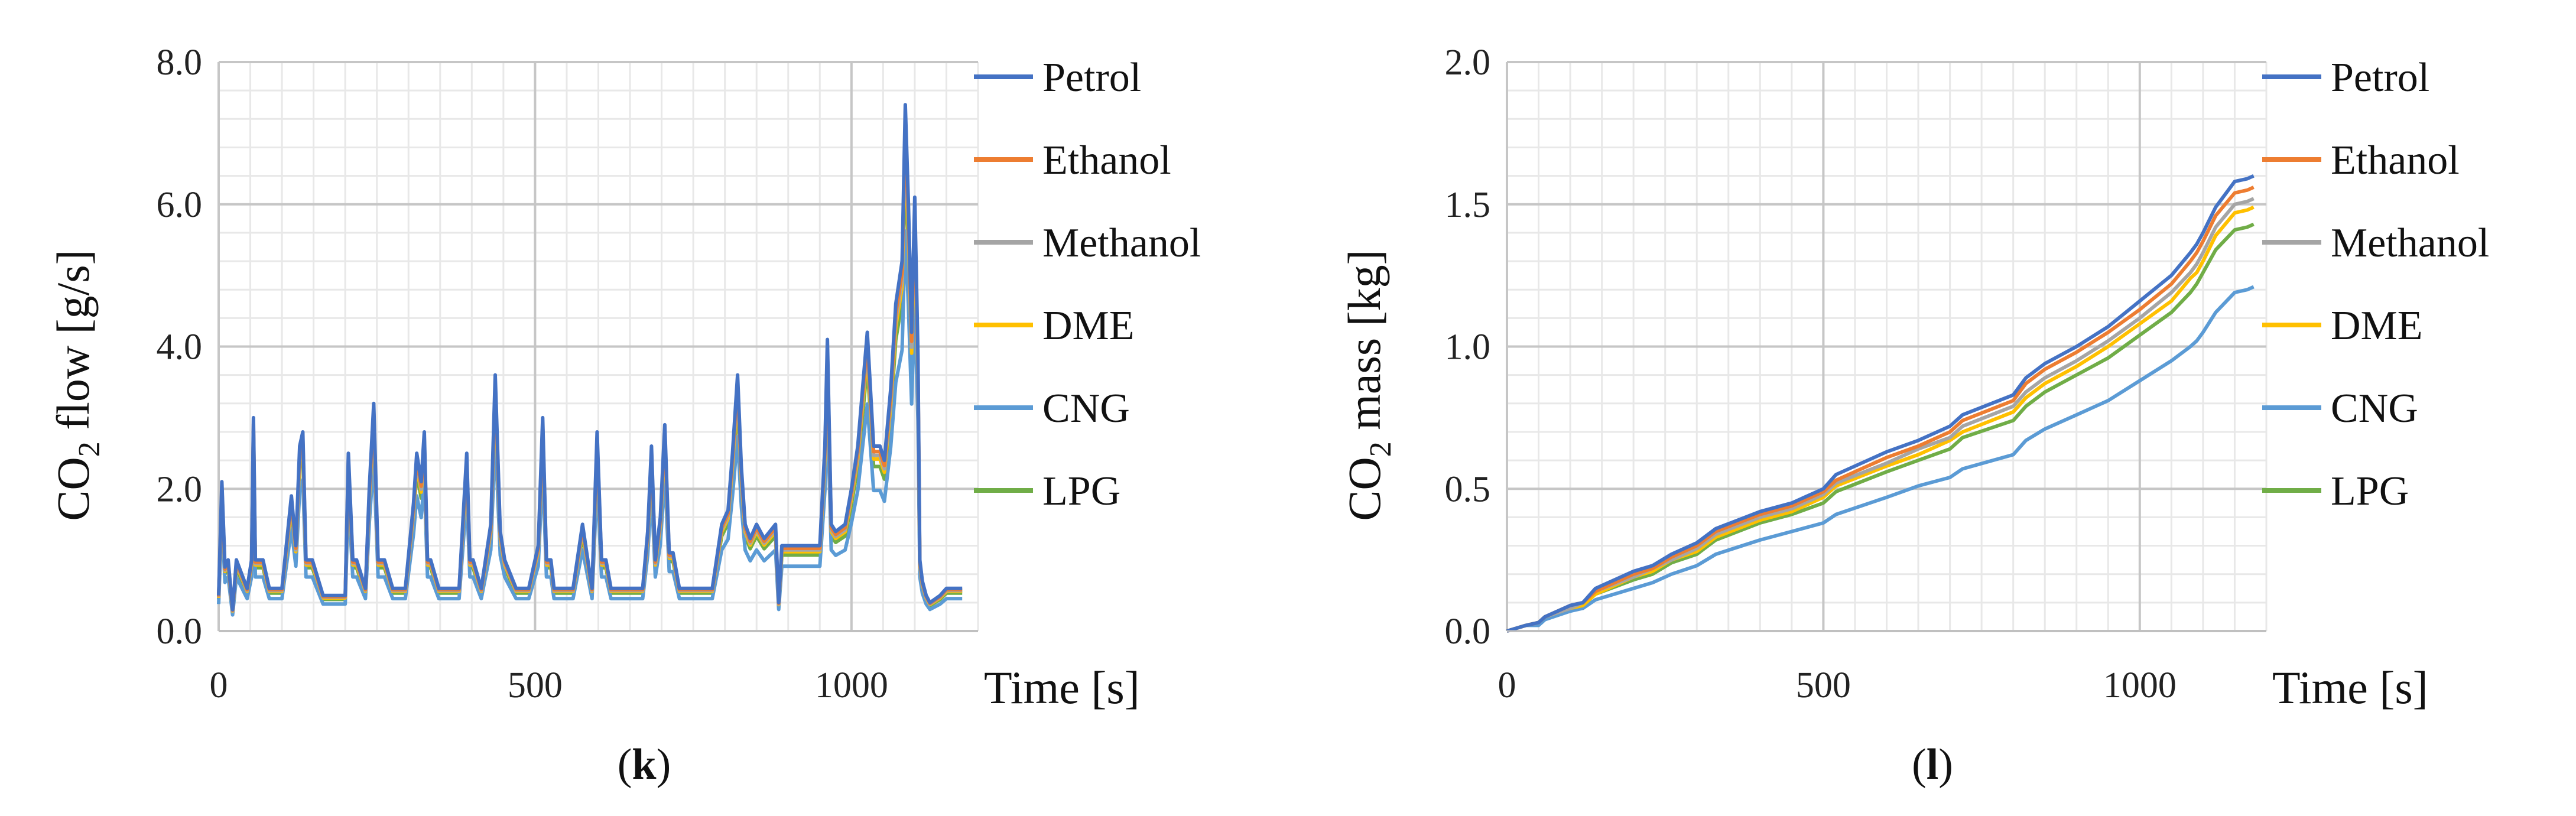  I want to click on panel-l-y-ticks: 0.0 0.5 1.0 1.5 2.0, so click(1468, 347).